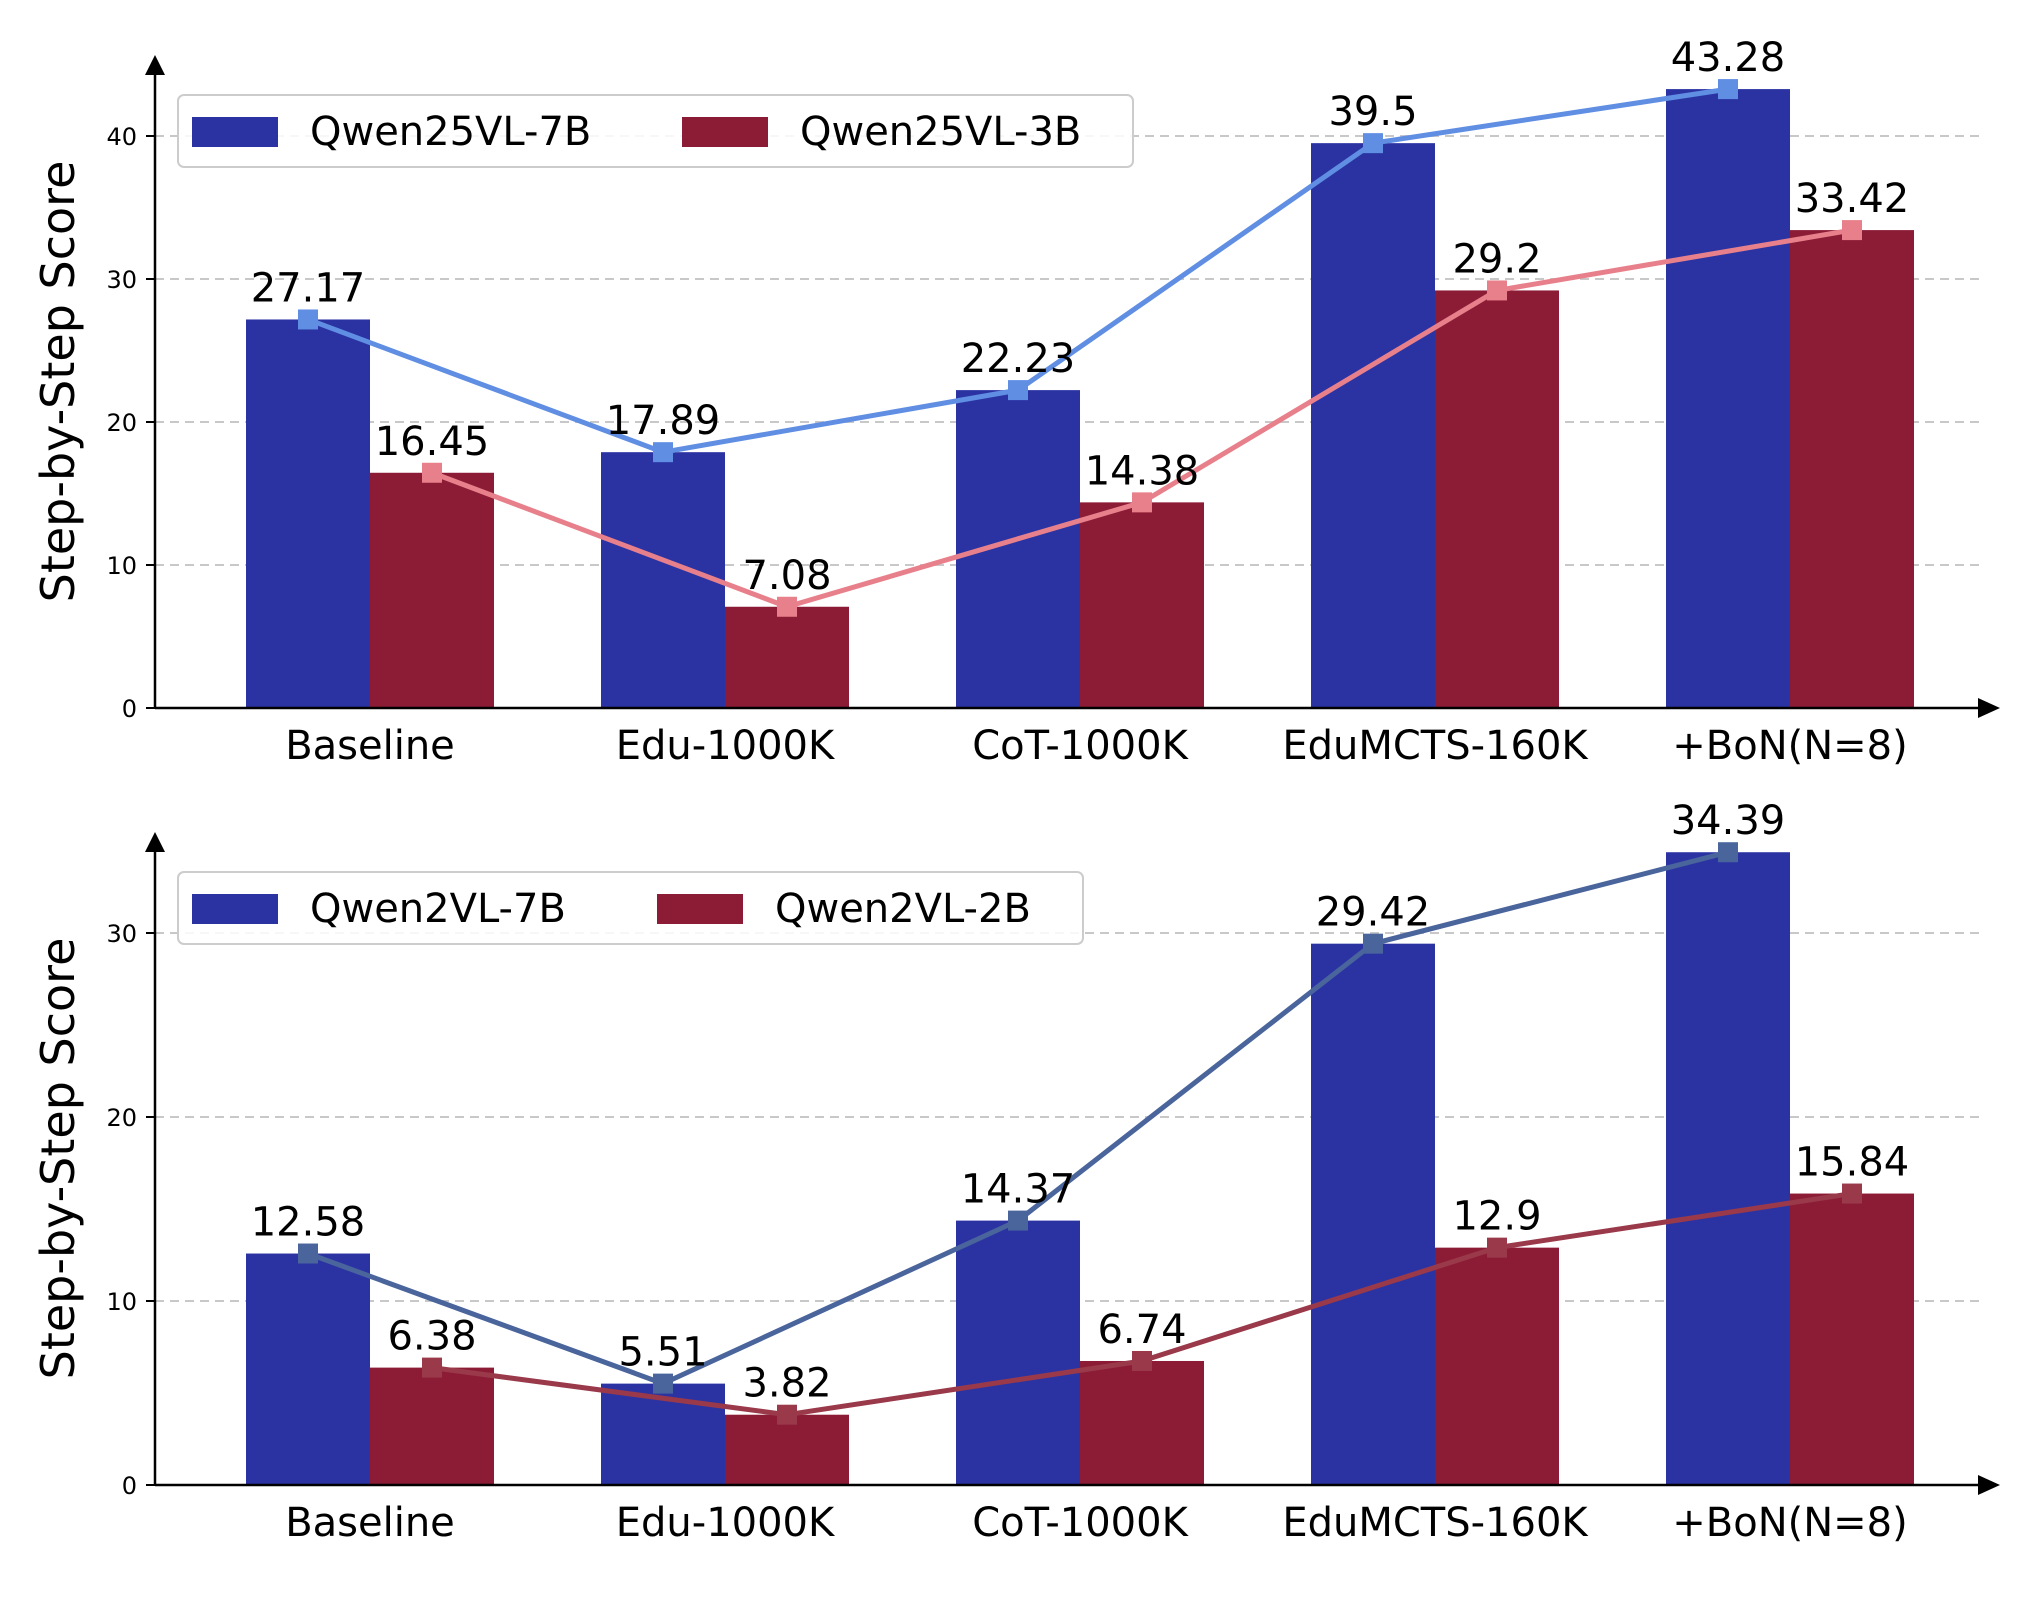  What do you see at coordinates (786, 576) in the screenshot?
I see `data-label-Qwen25VL-3B-Edu-1000K: 7.08` at bounding box center [786, 576].